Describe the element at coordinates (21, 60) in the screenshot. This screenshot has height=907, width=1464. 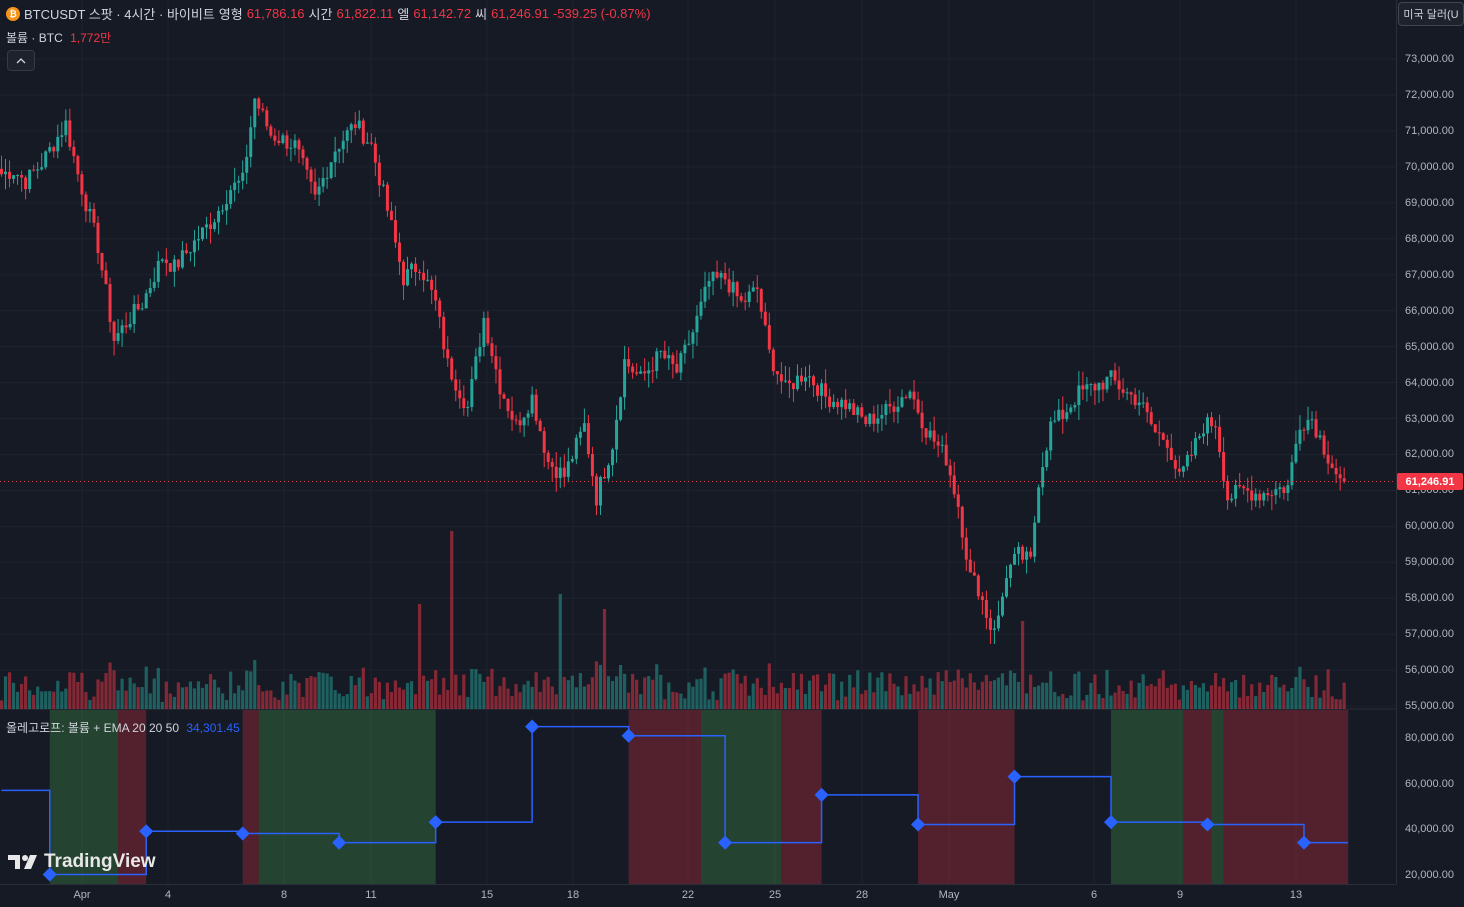
I see `collapse-legend-button` at that location.